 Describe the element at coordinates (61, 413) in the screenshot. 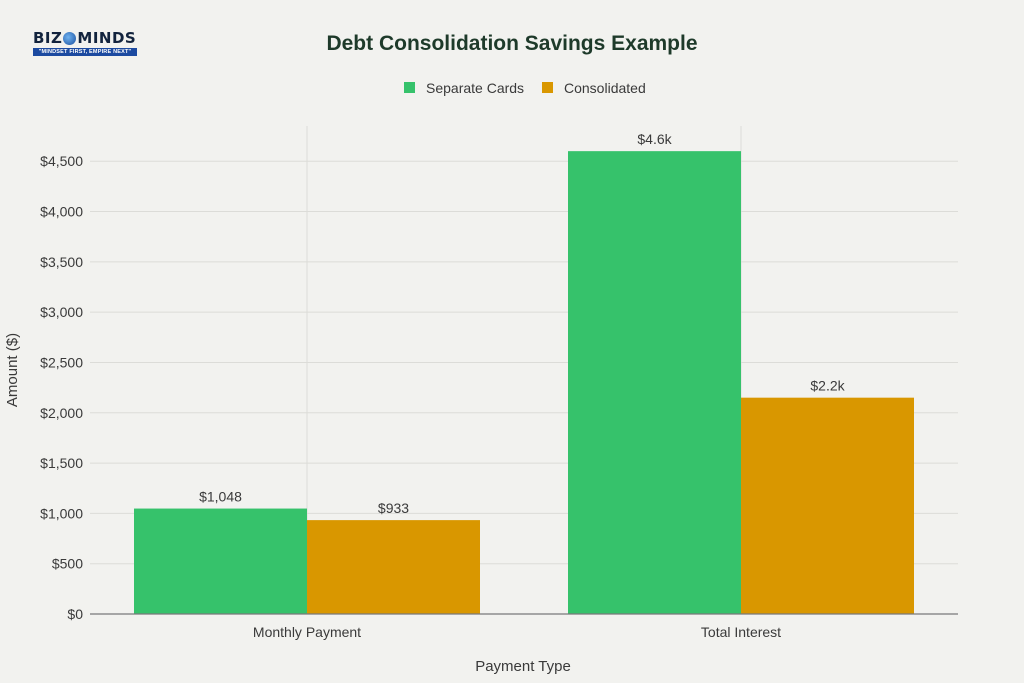

I see `y-tick-label: $2,000` at that location.